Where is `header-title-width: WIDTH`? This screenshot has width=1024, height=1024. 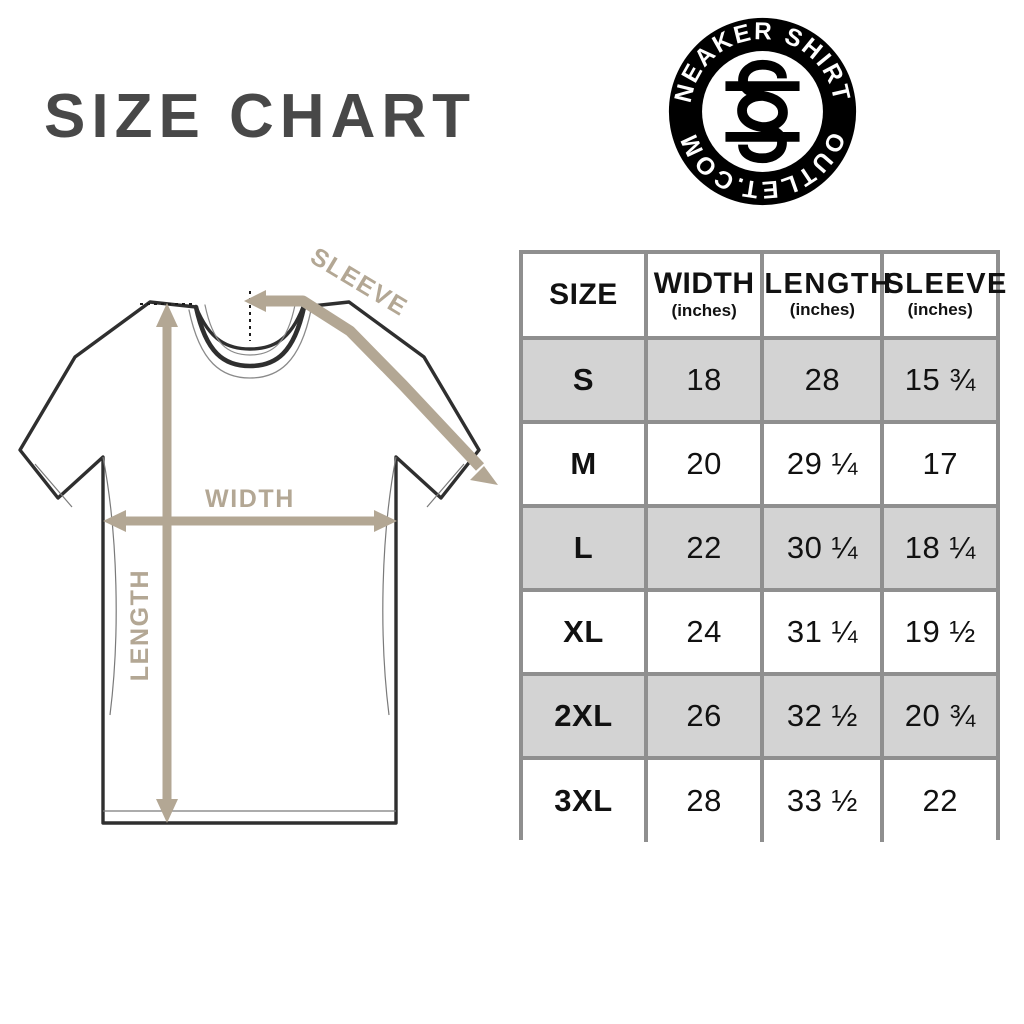
header-title-width: WIDTH is located at coordinates (704, 284).